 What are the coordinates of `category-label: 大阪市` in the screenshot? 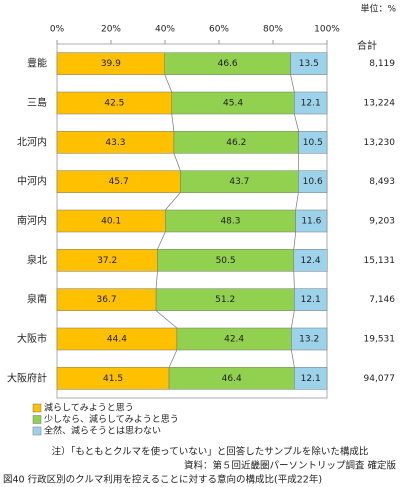 It's located at (32, 338).